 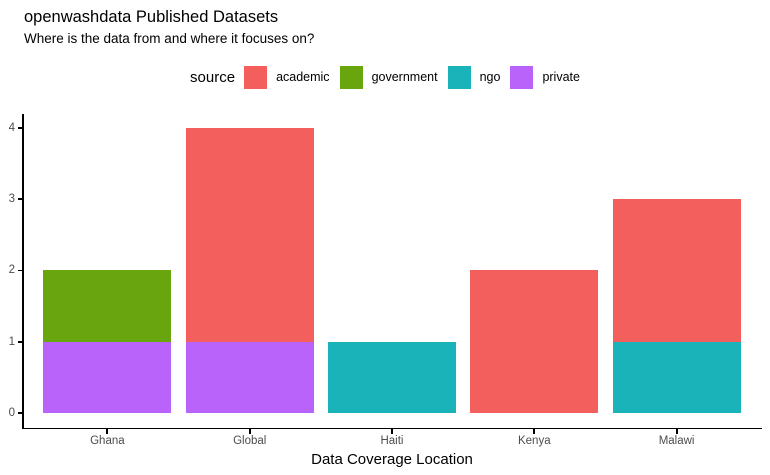 I want to click on legend-swatch-private, so click(x=522, y=77).